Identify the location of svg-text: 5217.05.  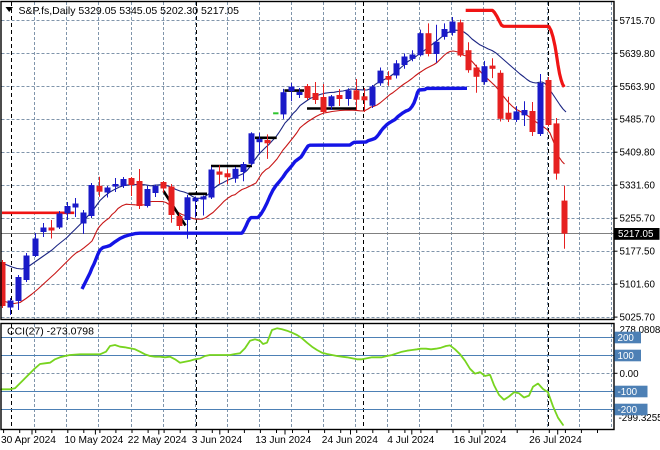
(636, 234).